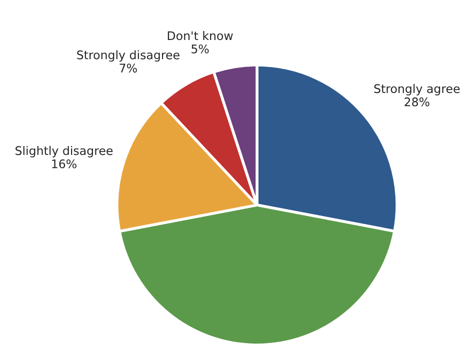  I want to click on slice-label: Strongly disagree, so click(128, 56).